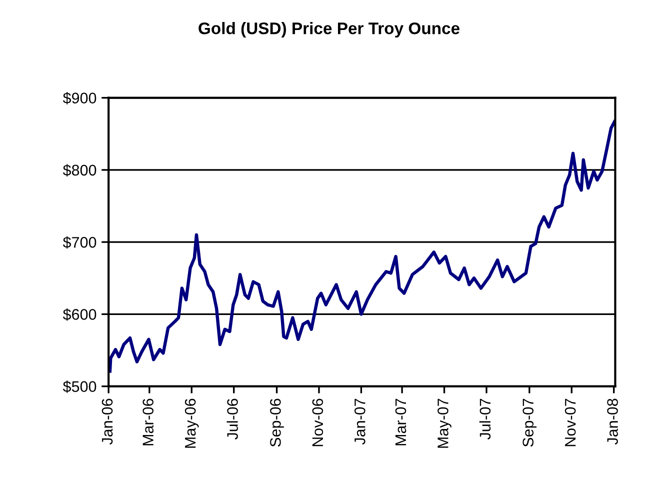 Image resolution: width=658 pixels, height=489 pixels. Describe the element at coordinates (277, 422) in the screenshot. I see `x-tick-label: Sep-06` at that location.